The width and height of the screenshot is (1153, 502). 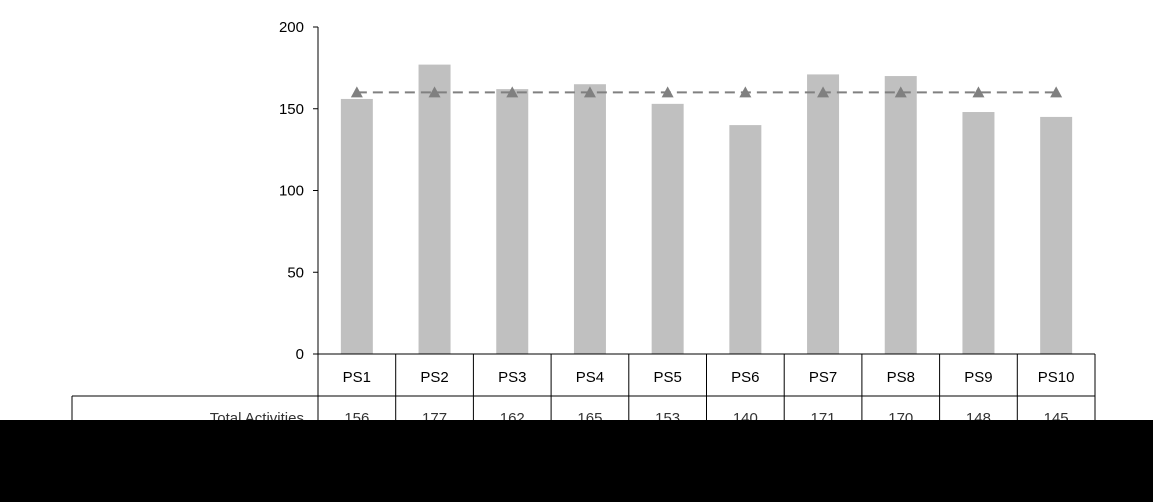 What do you see at coordinates (291, 109) in the screenshot?
I see `y-tick-label: 150` at bounding box center [291, 109].